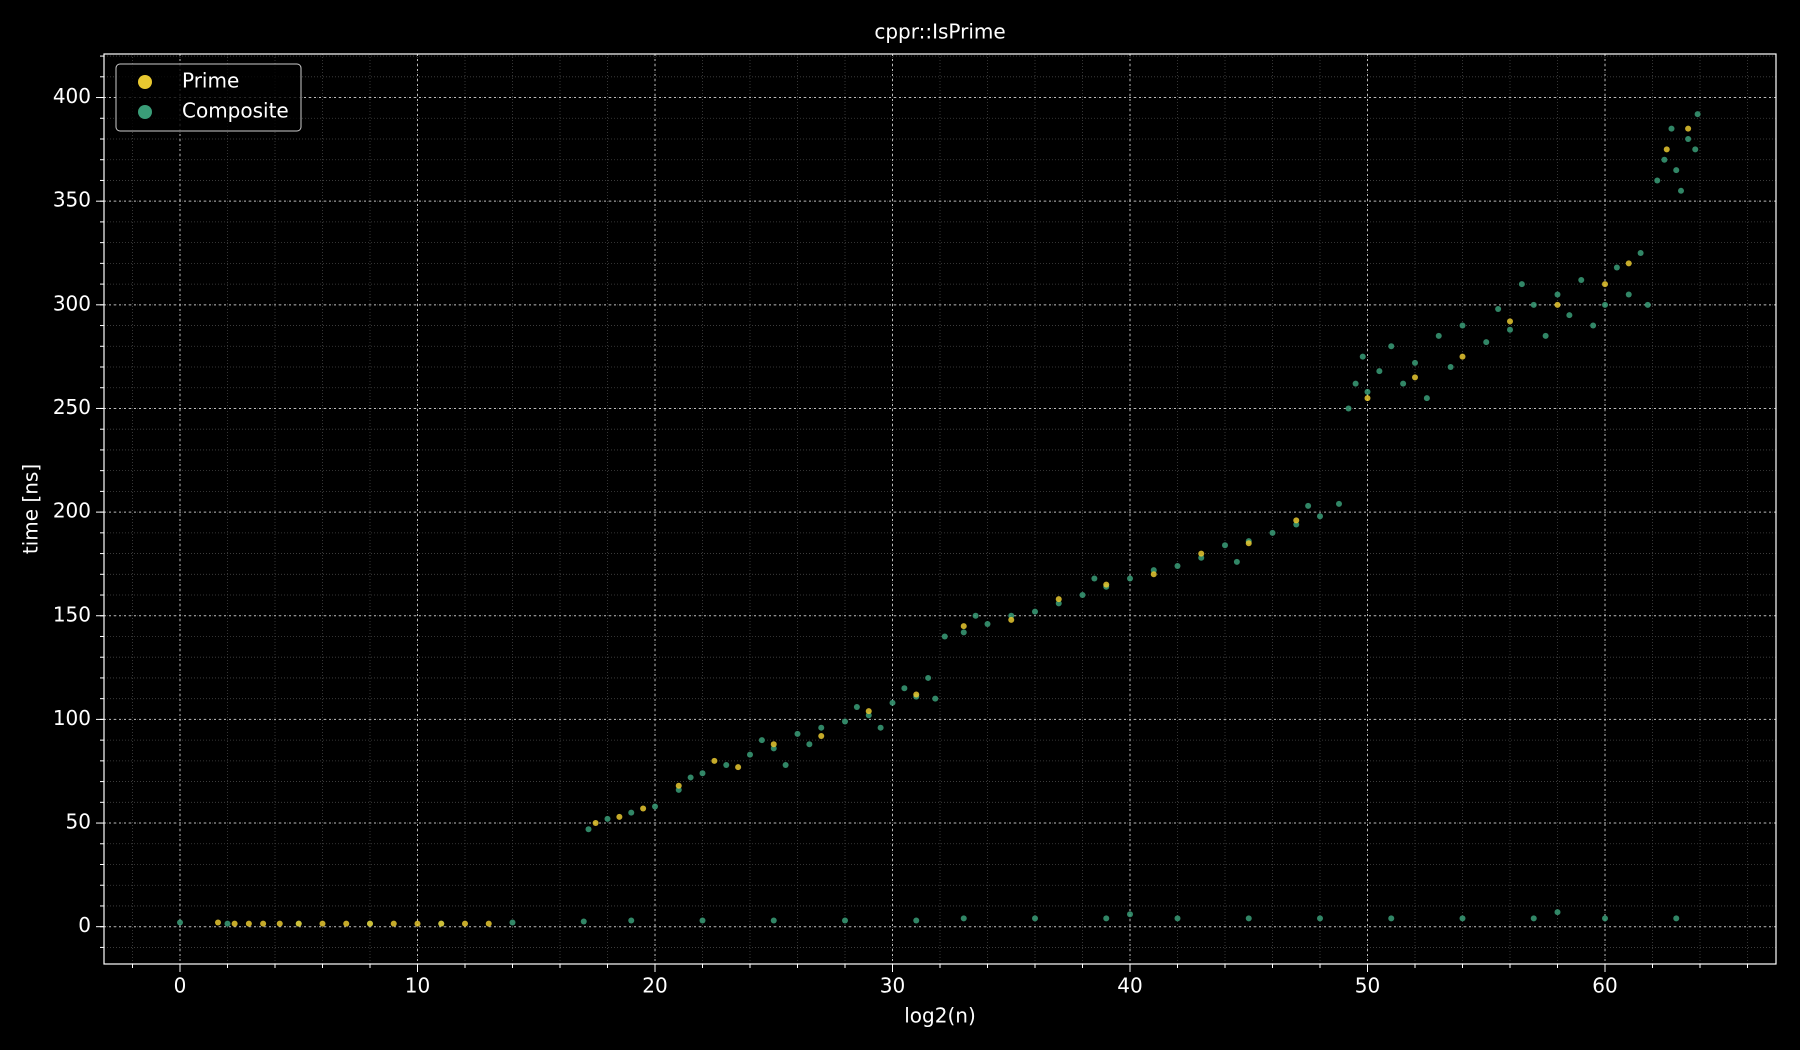  What do you see at coordinates (210, 81) in the screenshot?
I see `legend-label: Prime` at bounding box center [210, 81].